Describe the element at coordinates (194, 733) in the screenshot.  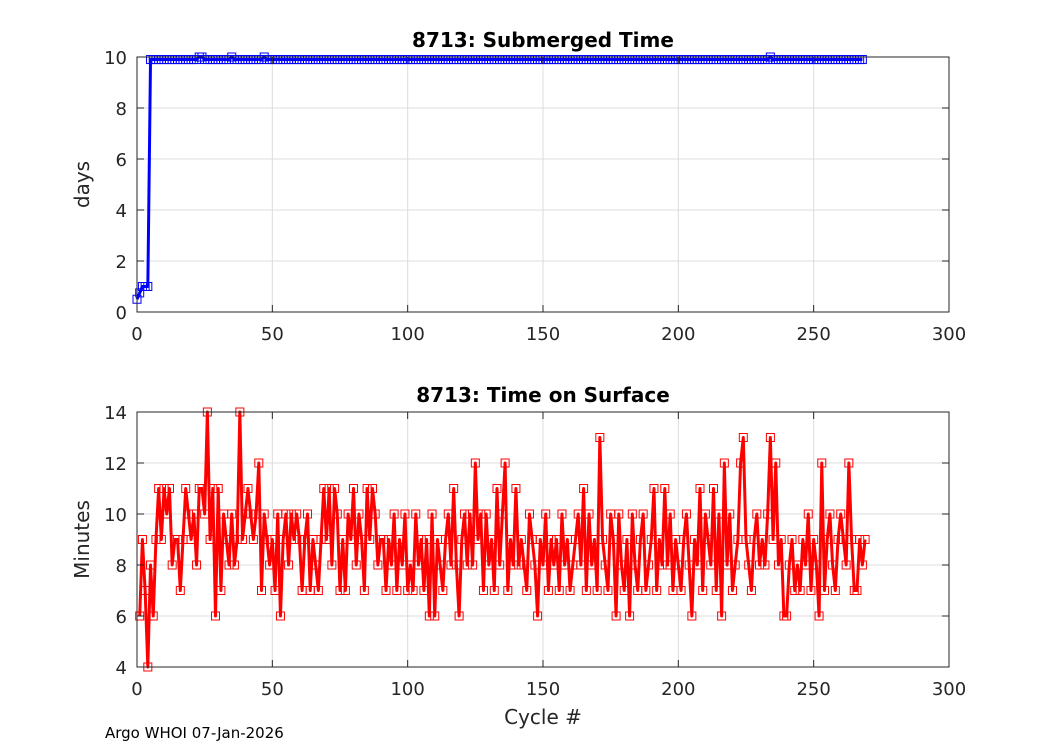
I see `footer-stamp: Argo WHOI 07-Jan-2026` at that location.